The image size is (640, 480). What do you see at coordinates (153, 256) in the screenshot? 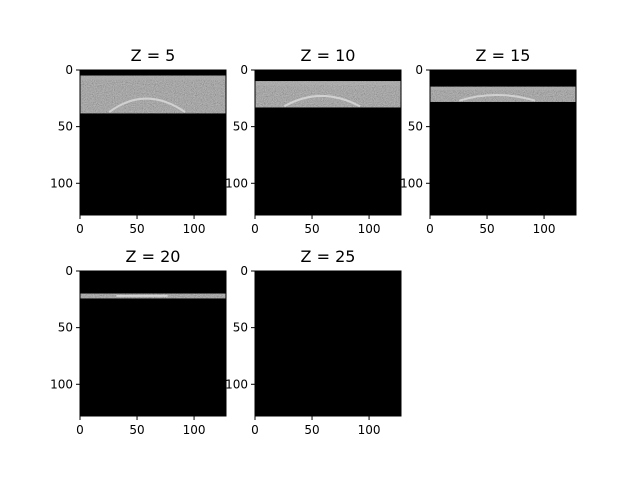
I see `subplot-title: Z = 20` at bounding box center [153, 256].